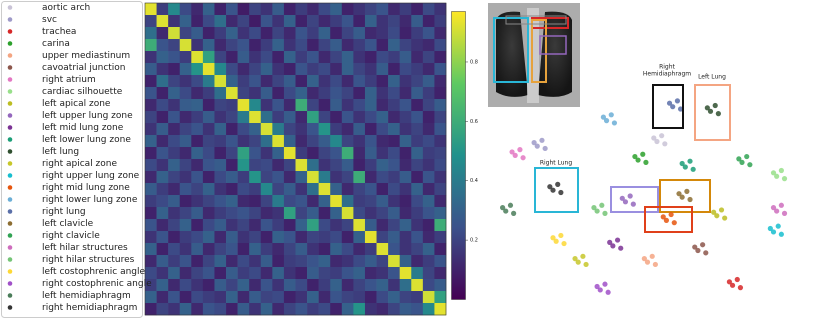  What do you see at coordinates (64, 212) in the screenshot?
I see `legend-label: right lung` at bounding box center [64, 212].